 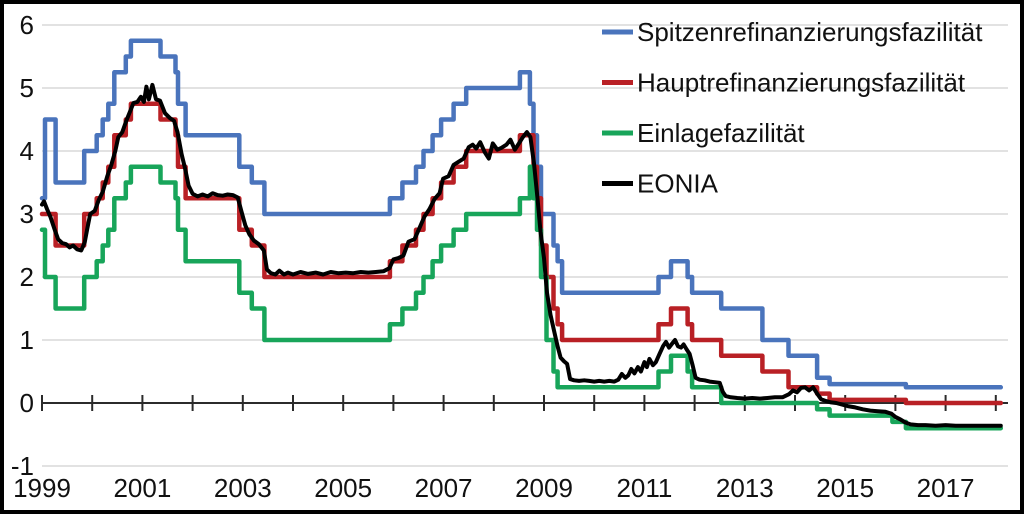 I want to click on y-tick-label: 6, so click(x=27, y=25).